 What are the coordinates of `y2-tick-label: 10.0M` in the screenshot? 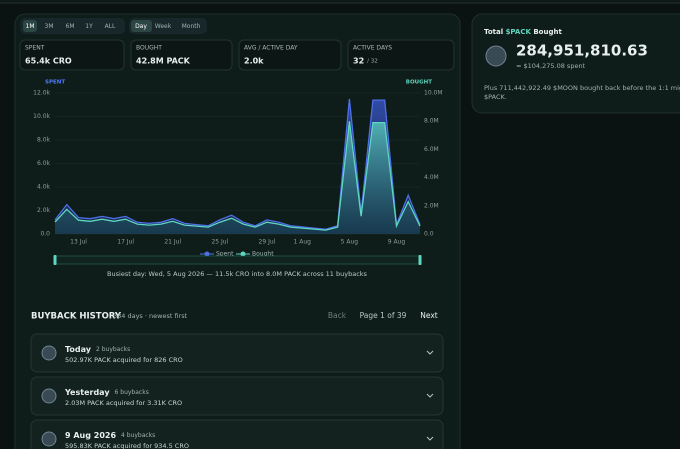 It's located at (433, 93).